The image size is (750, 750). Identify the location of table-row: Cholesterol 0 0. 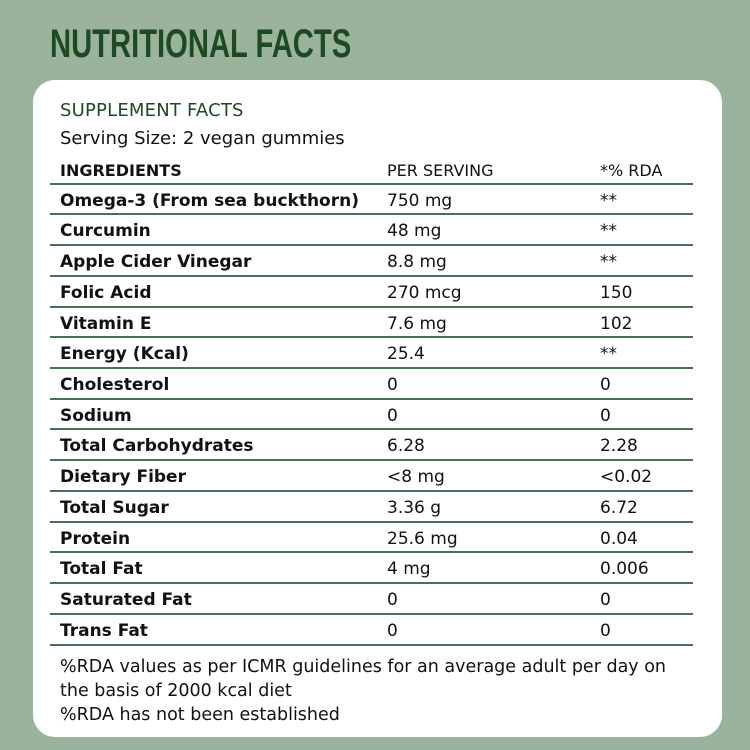
(371, 384).